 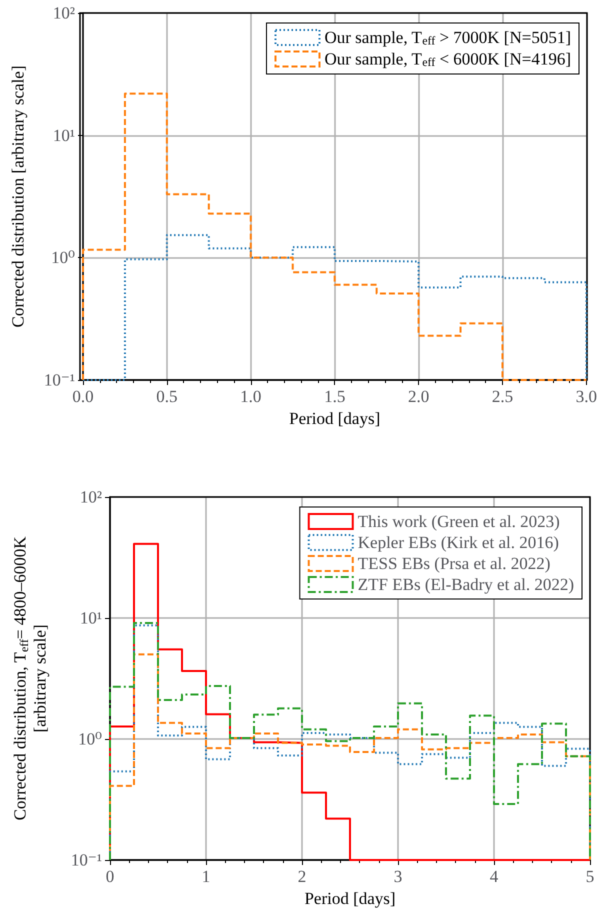 I want to click on legend-label: Our sample, Teff > 7000K [N=5051], so click(x=448, y=38).